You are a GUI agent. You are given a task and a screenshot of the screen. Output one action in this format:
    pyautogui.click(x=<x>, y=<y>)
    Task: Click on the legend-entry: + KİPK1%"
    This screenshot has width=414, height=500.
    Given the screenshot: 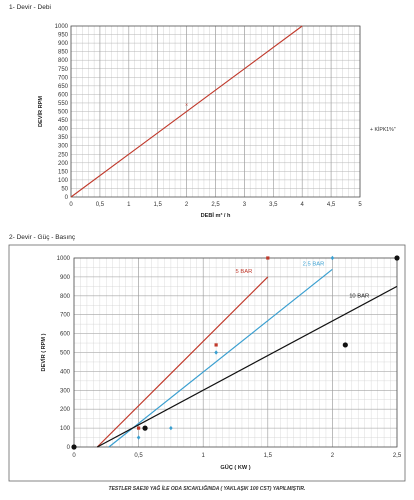 What is the action you would take?
    pyautogui.click(x=383, y=129)
    